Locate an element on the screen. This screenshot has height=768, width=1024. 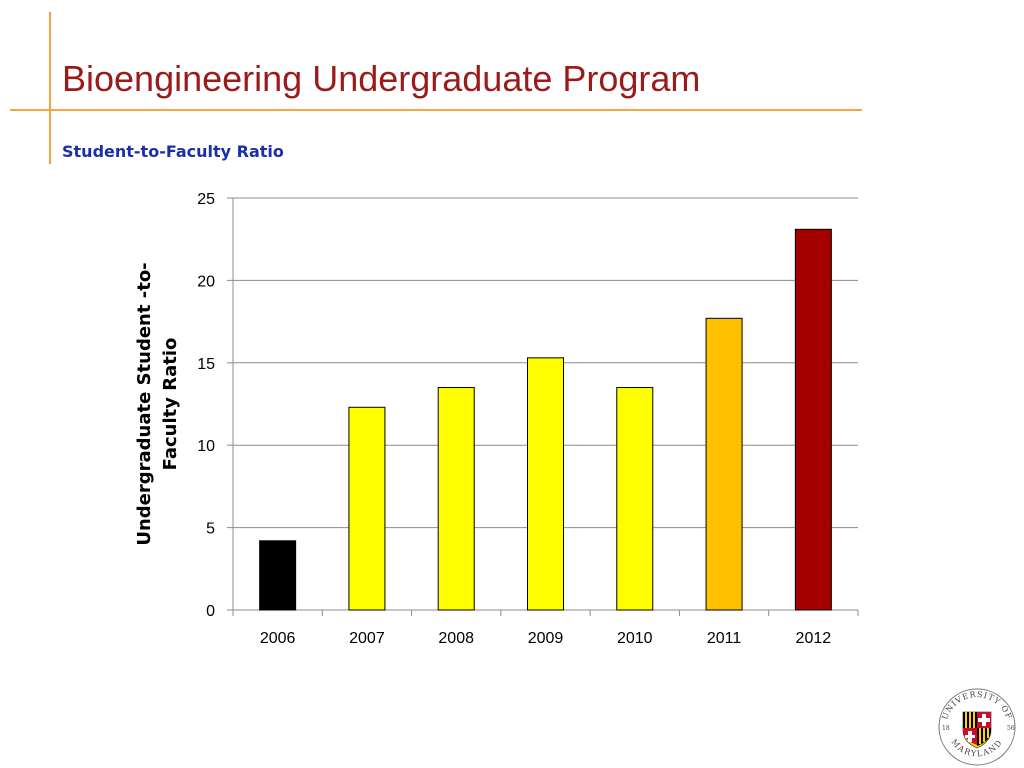
x-tick-label: 2006 is located at coordinates (278, 638).